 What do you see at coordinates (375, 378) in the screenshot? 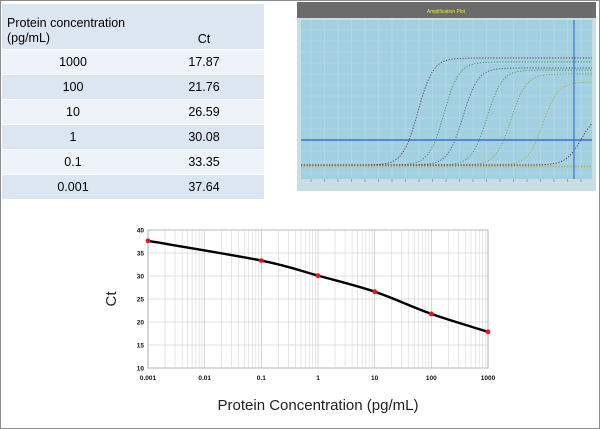
I see `x-tick-label: 10` at bounding box center [375, 378].